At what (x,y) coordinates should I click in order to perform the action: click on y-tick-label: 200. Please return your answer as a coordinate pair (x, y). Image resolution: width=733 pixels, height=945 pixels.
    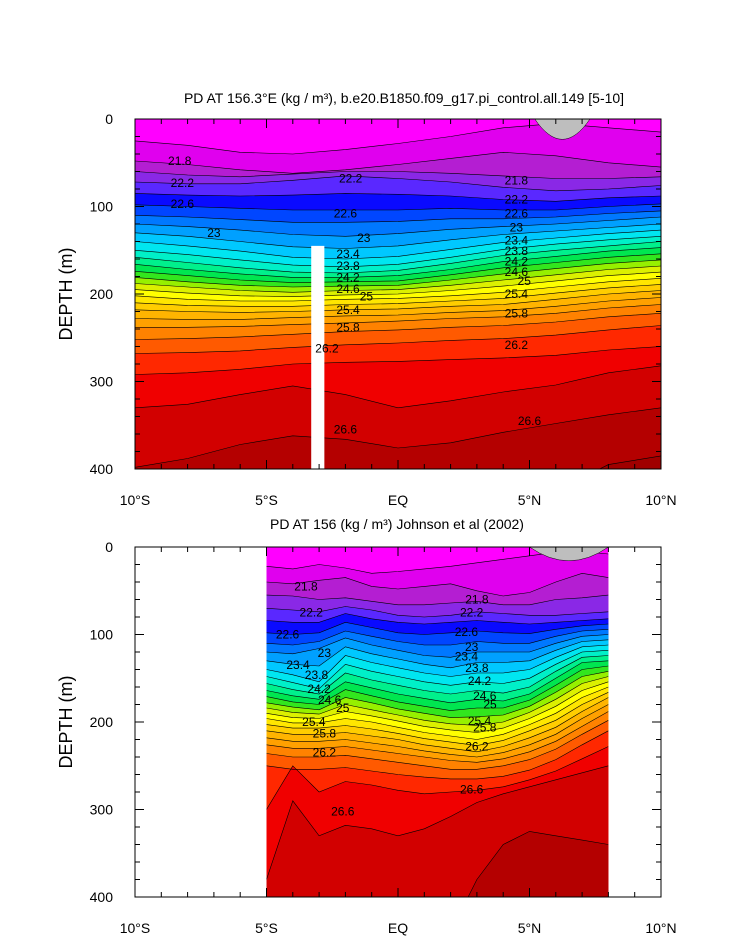
    Looking at the image, I should click on (102, 294).